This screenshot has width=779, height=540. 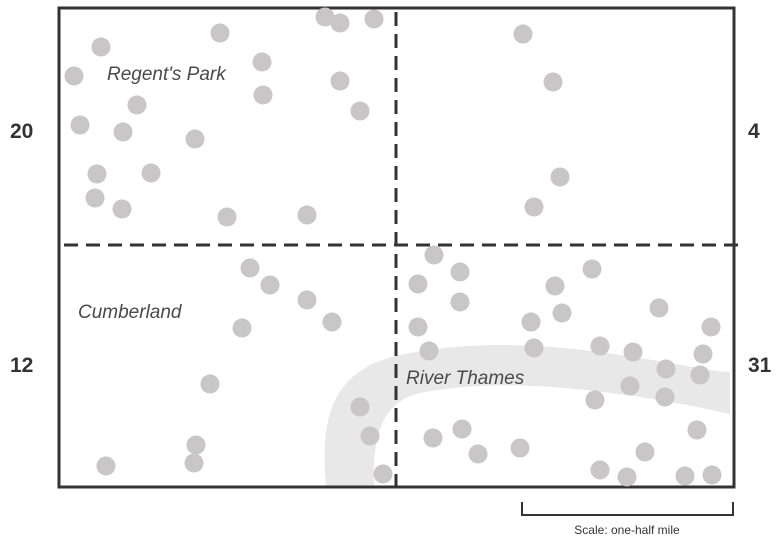 What do you see at coordinates (760, 365) in the screenshot?
I see `count-bottom-right: 31` at bounding box center [760, 365].